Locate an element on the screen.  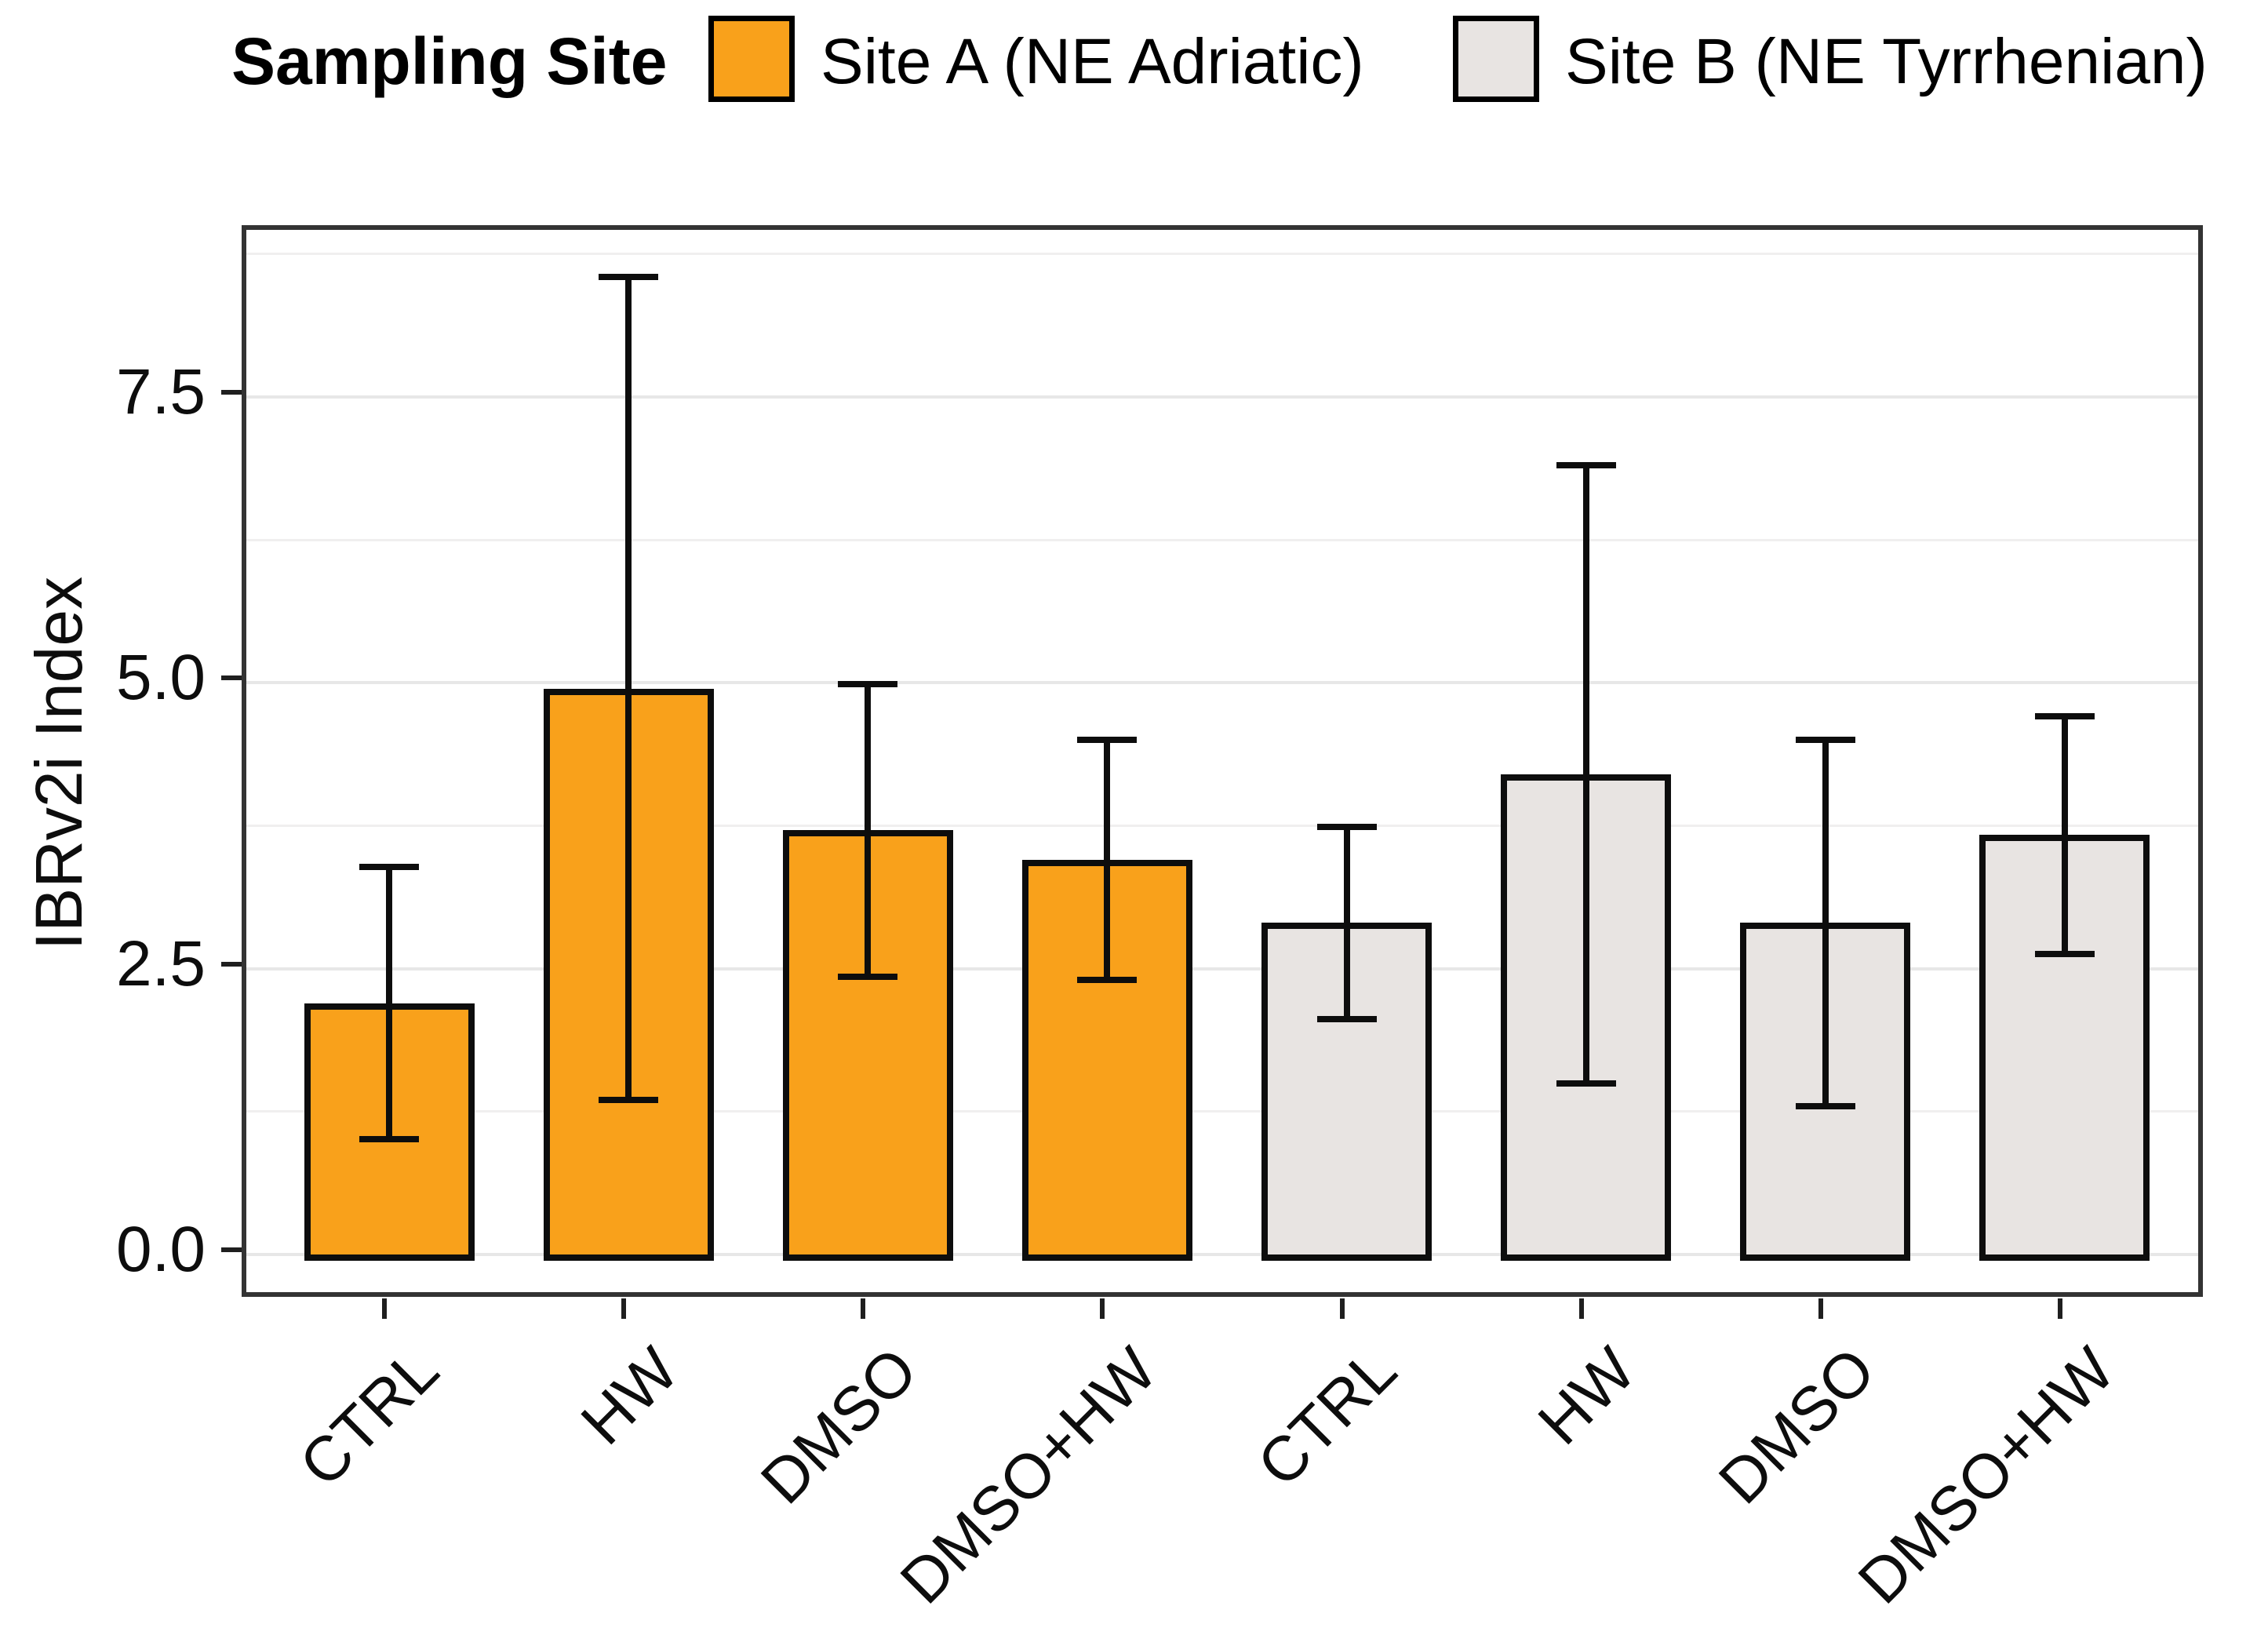
x-tick-label-4-ctrl: CTRL is located at coordinates (1327, 1417).